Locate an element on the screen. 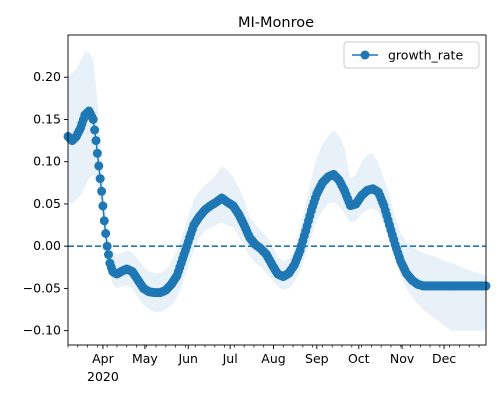 Image resolution: width=500 pixels, height=400 pixels. x-tick-label: Sep is located at coordinates (317, 358).